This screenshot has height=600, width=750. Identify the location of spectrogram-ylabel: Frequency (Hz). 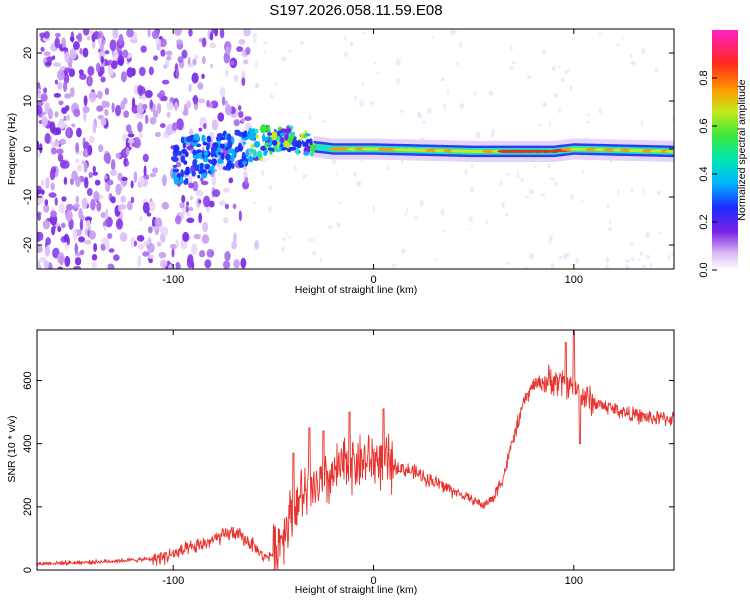
(12, 149).